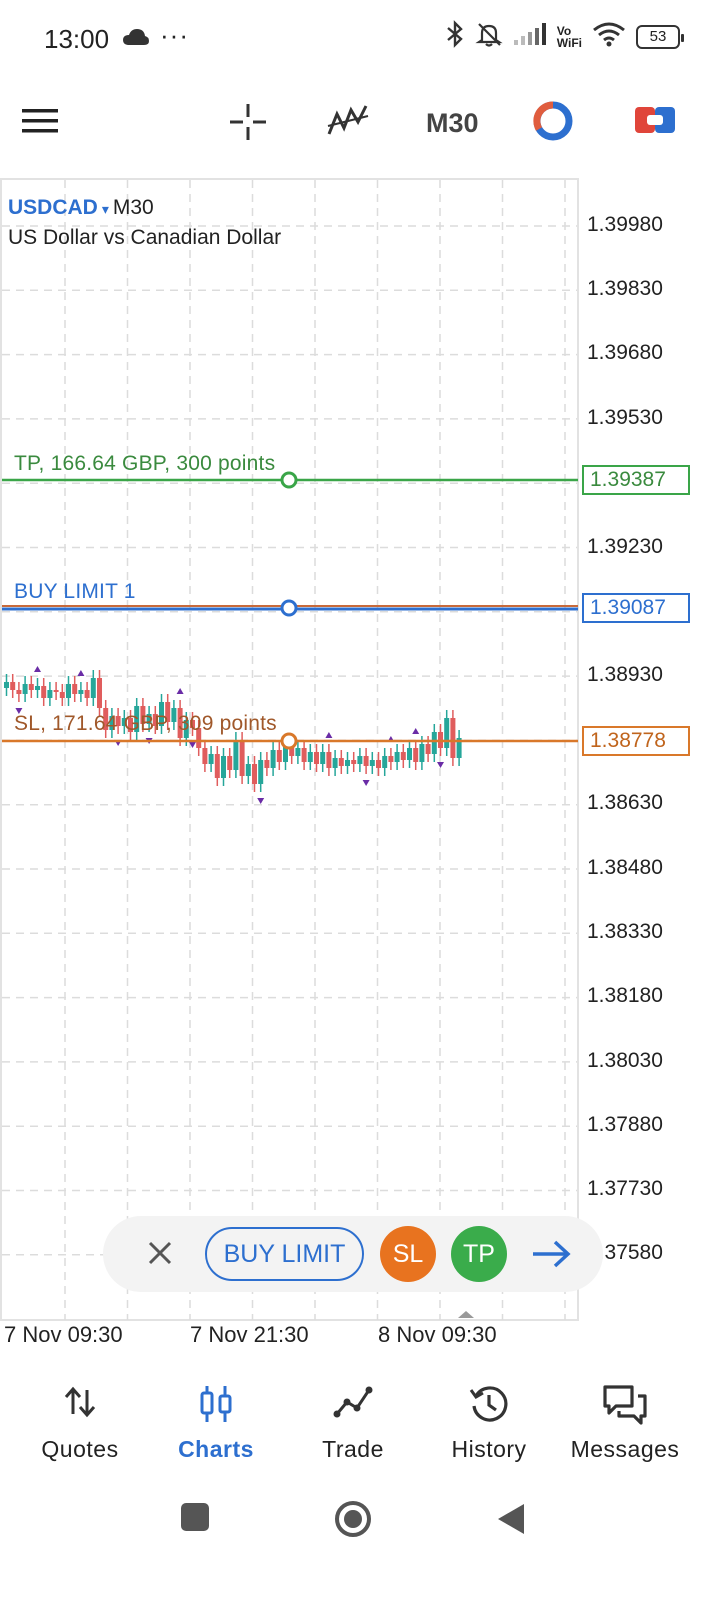 The width and height of the screenshot is (720, 1600). Describe the element at coordinates (289, 741) in the screenshot. I see `stop-loss-handle` at that location.